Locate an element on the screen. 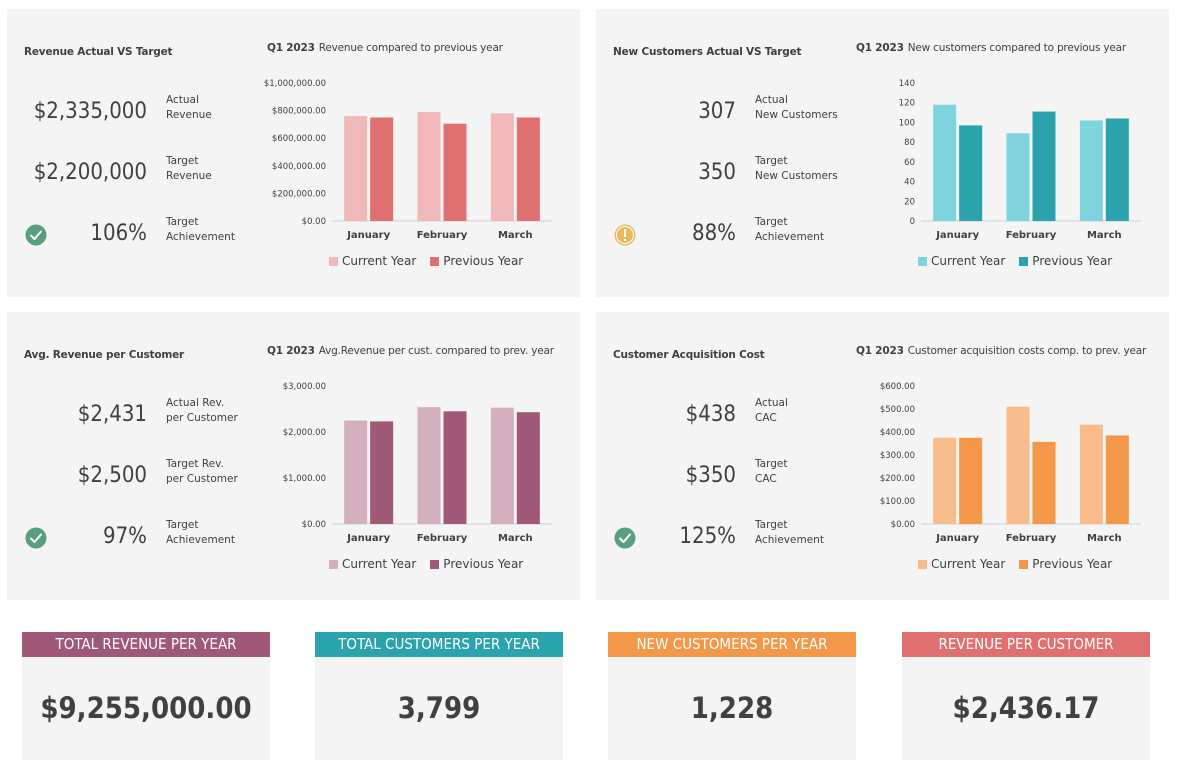 The image size is (1177, 775). total-value: 1,228 is located at coordinates (732, 708).